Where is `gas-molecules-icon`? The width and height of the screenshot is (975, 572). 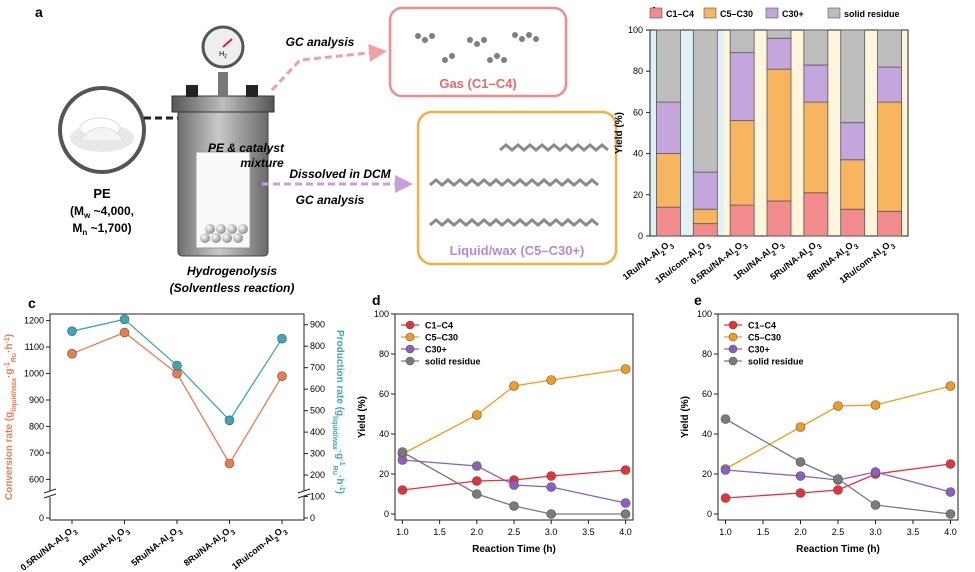
gas-molecules-icon is located at coordinates (477, 47).